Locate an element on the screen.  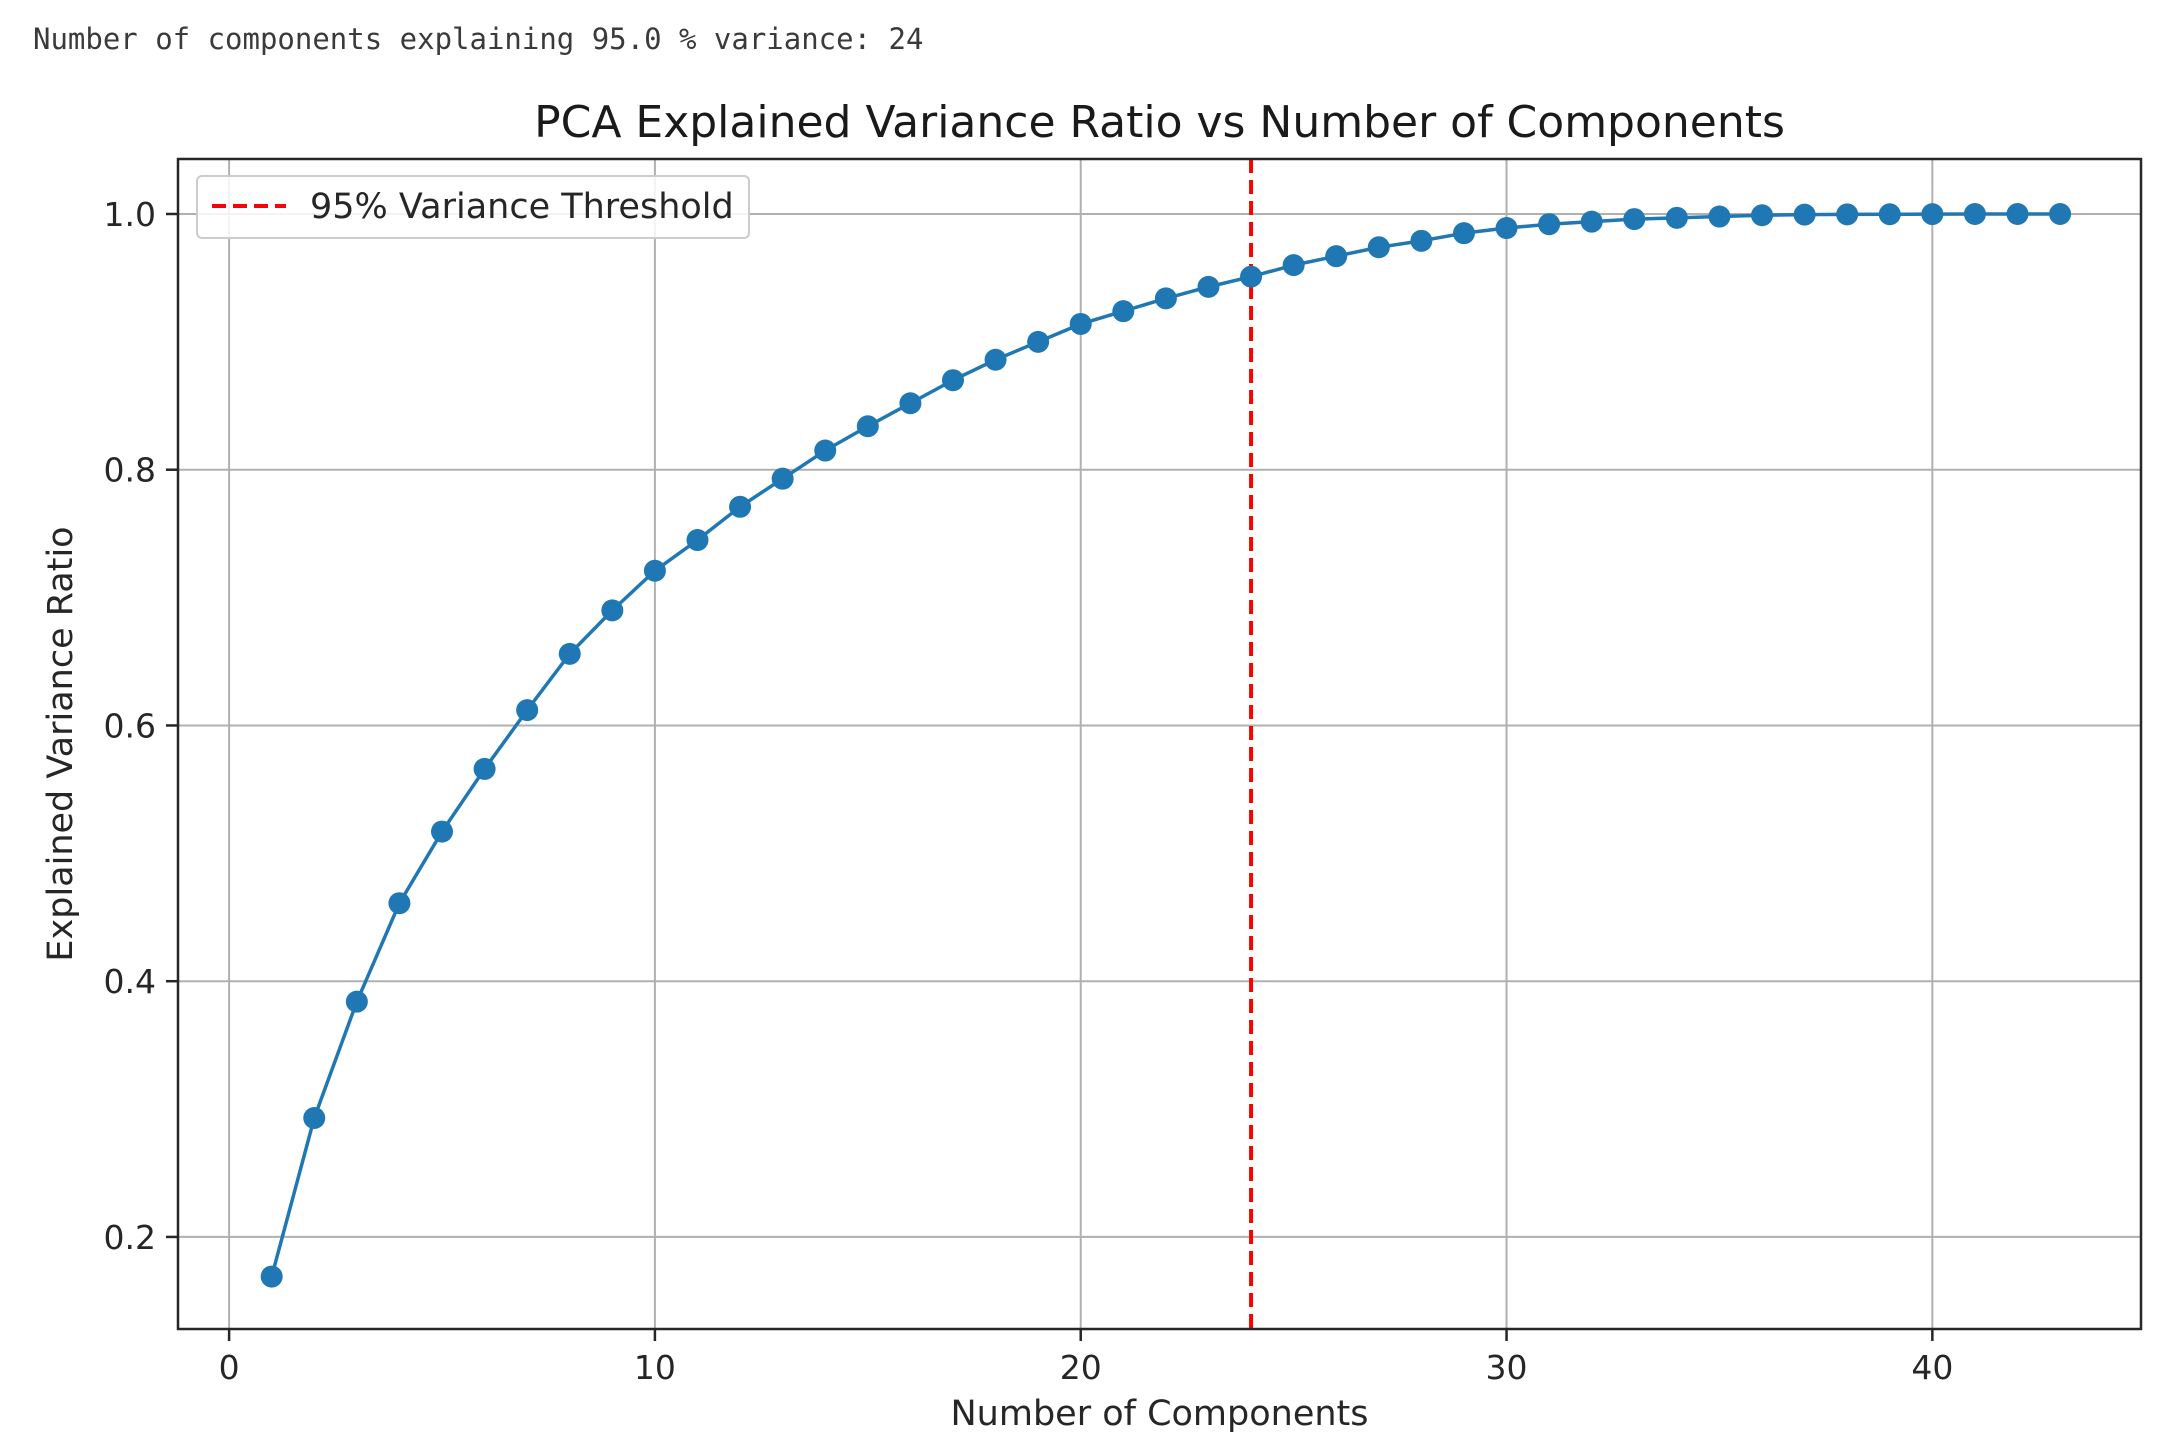
y-tick-label: 0.4 is located at coordinates (130, 981).